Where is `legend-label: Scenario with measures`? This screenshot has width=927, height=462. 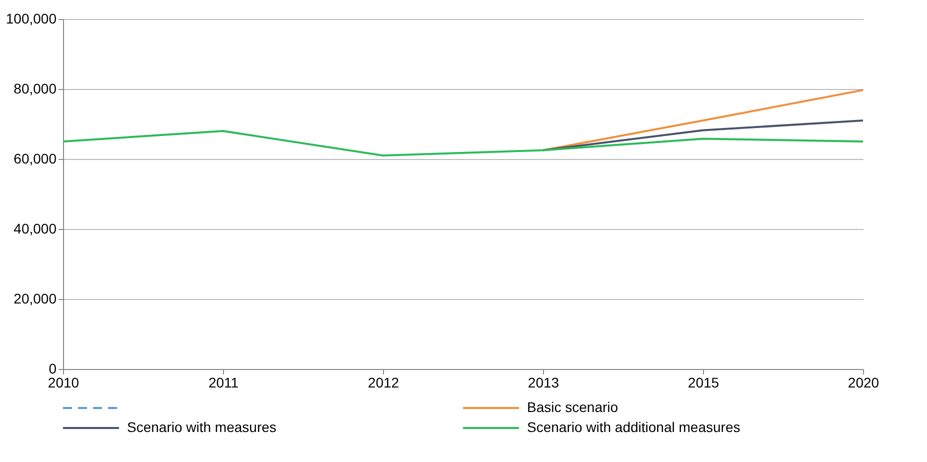
legend-label: Scenario with measures is located at coordinates (201, 427).